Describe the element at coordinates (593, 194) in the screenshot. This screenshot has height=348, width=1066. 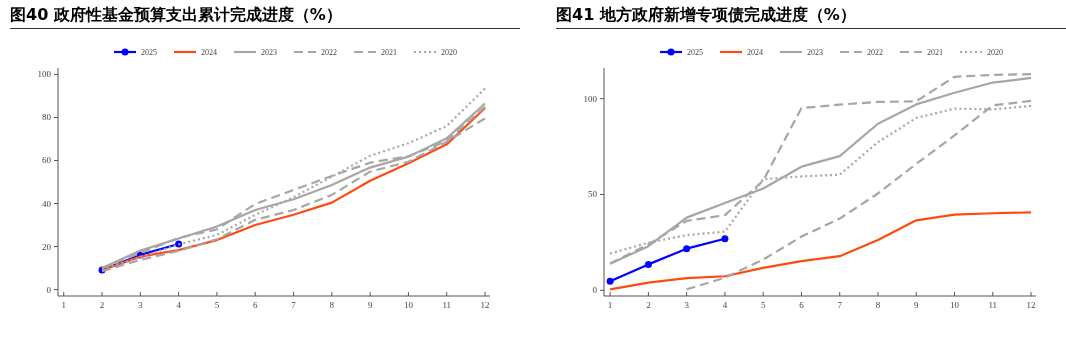
I see `y-tick-label: 50` at that location.